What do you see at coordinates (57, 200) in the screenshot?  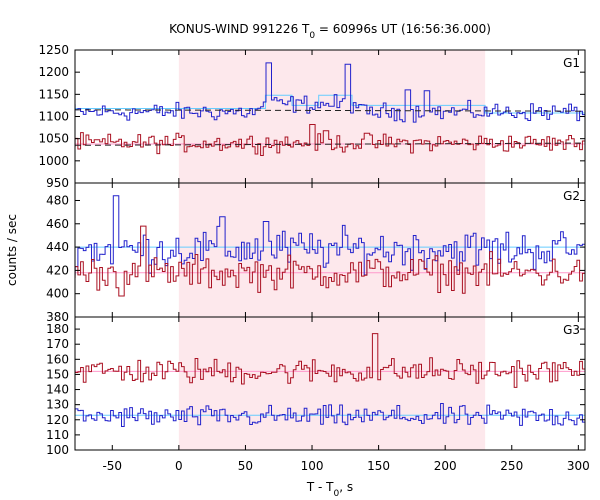 I see `y-tick-label: 480` at bounding box center [57, 200].